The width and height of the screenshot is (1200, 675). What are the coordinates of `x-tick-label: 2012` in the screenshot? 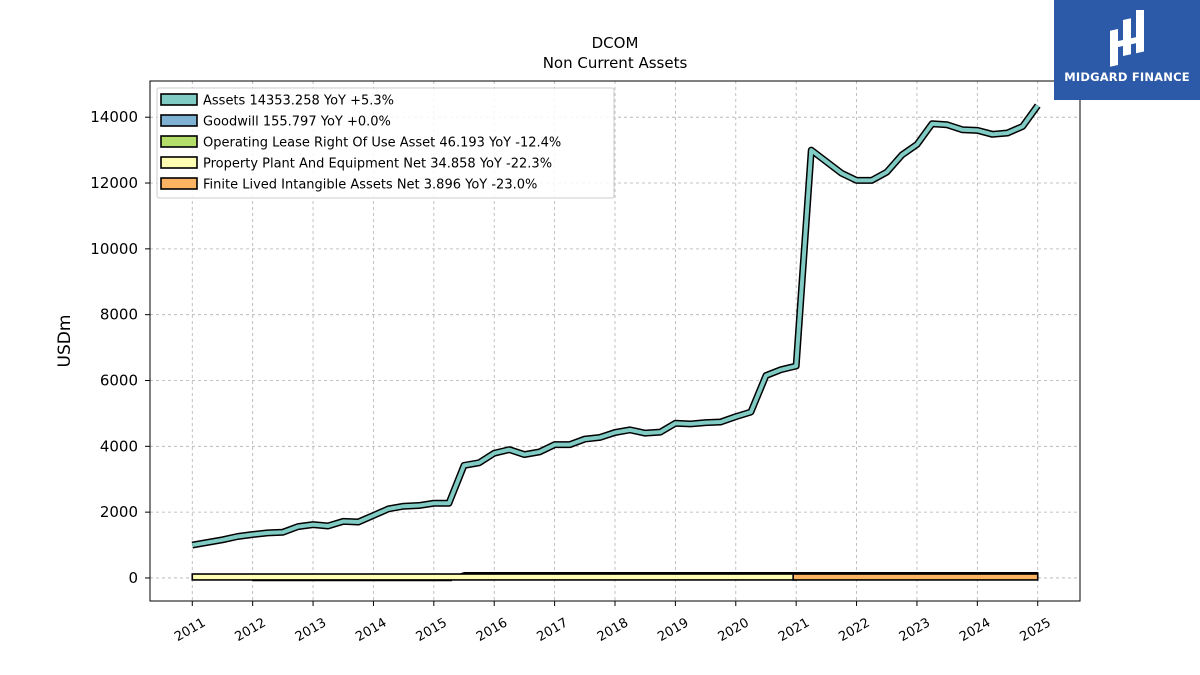 It's located at (251, 630).